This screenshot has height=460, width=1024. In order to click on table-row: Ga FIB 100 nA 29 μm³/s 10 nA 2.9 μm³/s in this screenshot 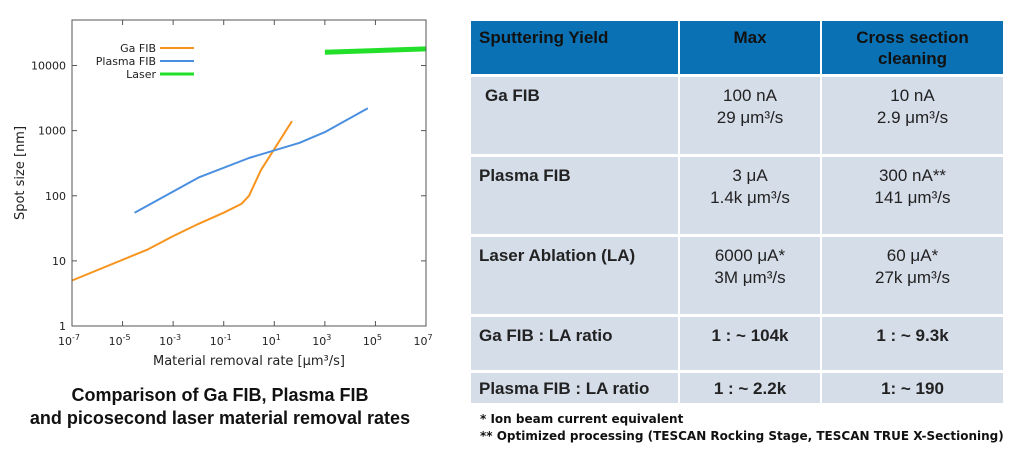, I will do `click(737, 114)`.